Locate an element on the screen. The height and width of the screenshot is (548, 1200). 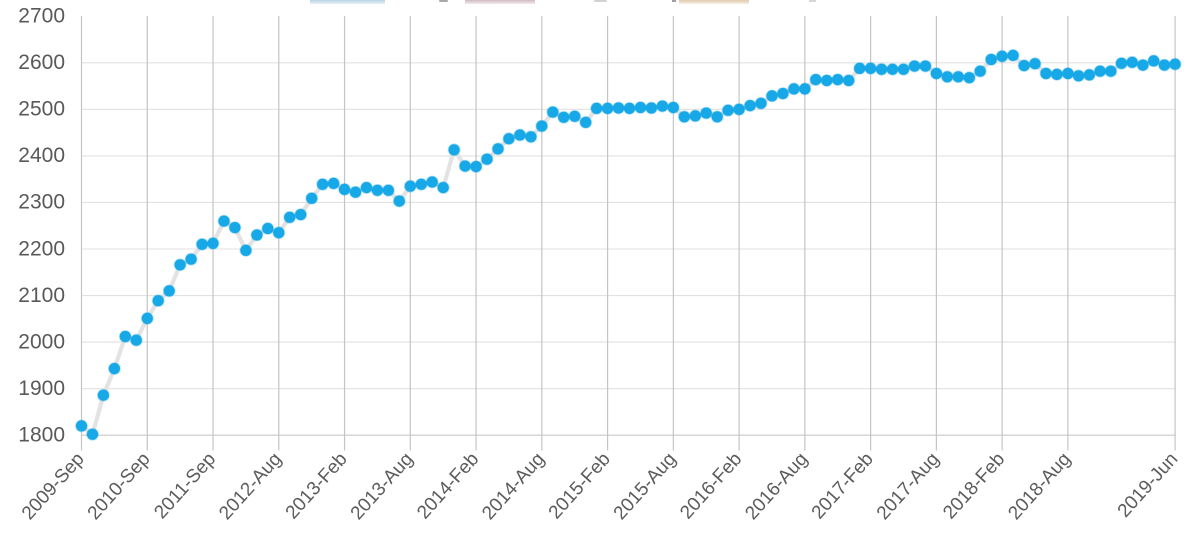
svg-text: 2012-Aug is located at coordinates (250, 486).